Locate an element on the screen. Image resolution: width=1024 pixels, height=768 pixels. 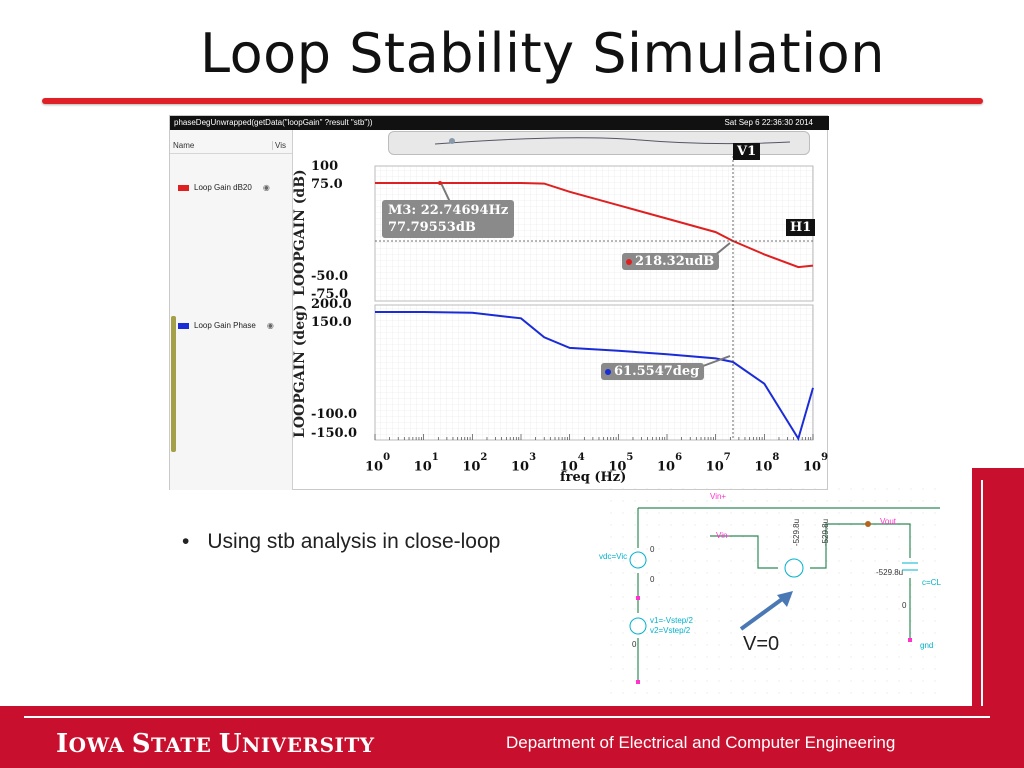
net-vin-minus: Vin- is located at coordinates (723, 535).